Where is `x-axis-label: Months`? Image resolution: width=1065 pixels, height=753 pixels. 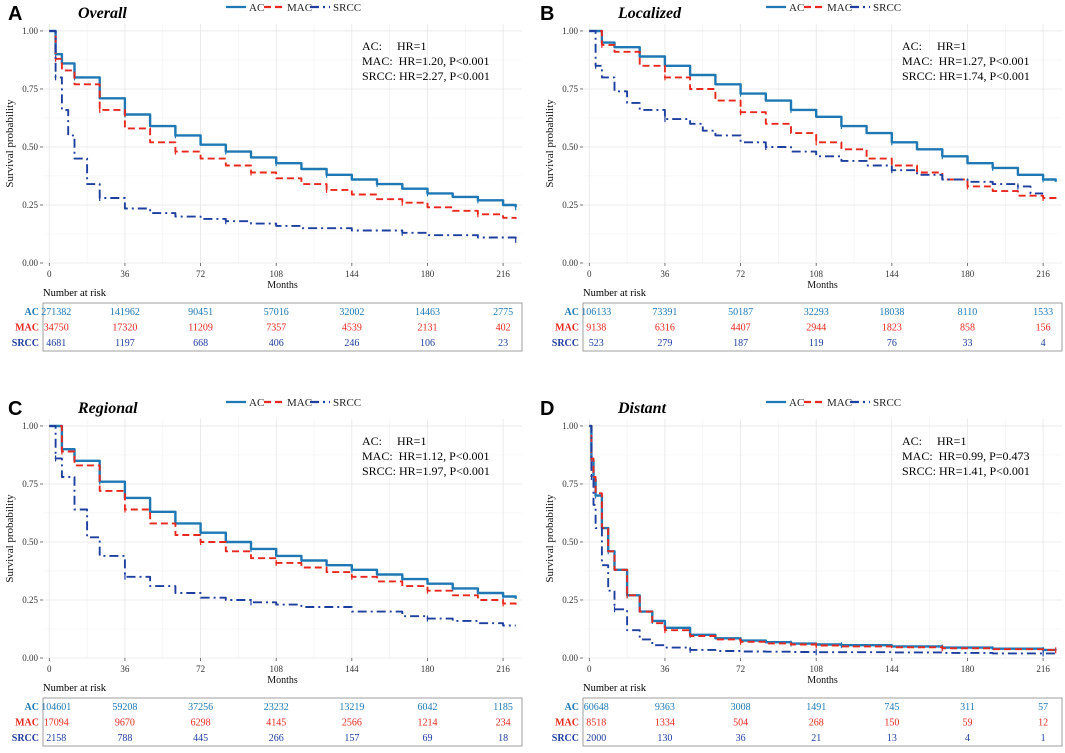
x-axis-label: Months is located at coordinates (822, 680).